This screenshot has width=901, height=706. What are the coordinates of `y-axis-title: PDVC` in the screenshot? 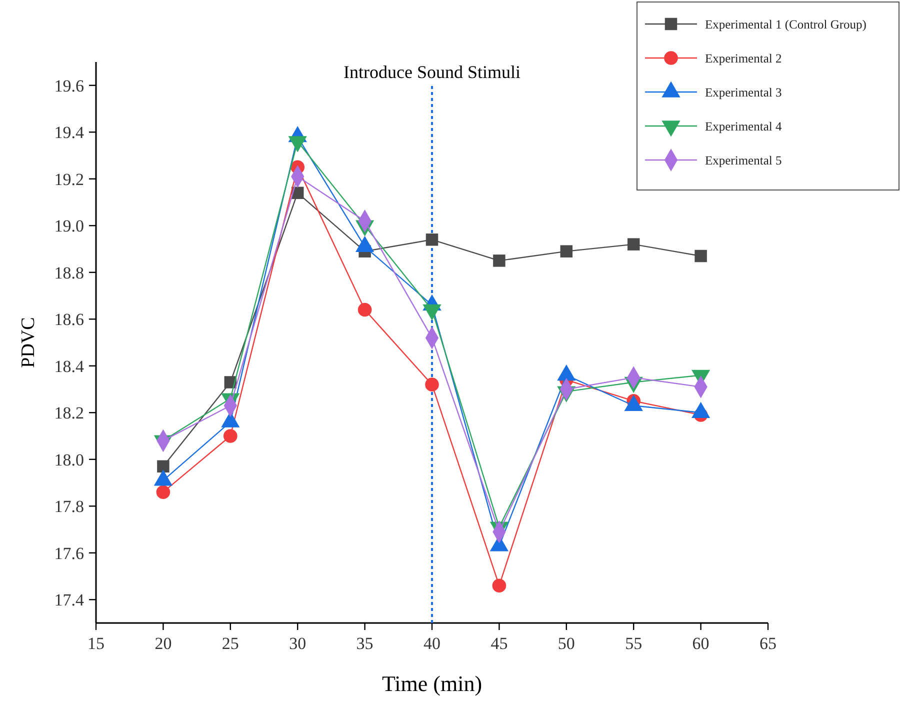 It's located at (28, 342).